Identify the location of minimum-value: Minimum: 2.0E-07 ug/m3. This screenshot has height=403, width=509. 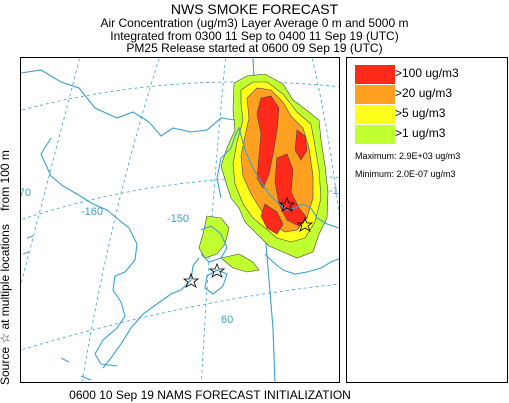
(405, 174).